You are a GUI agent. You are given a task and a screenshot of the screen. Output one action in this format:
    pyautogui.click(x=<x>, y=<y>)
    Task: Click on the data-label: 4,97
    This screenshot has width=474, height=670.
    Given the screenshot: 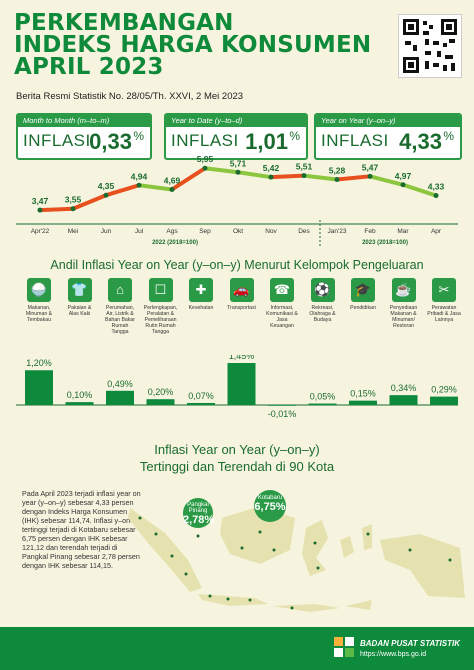 What is the action you would take?
    pyautogui.click(x=403, y=176)
    